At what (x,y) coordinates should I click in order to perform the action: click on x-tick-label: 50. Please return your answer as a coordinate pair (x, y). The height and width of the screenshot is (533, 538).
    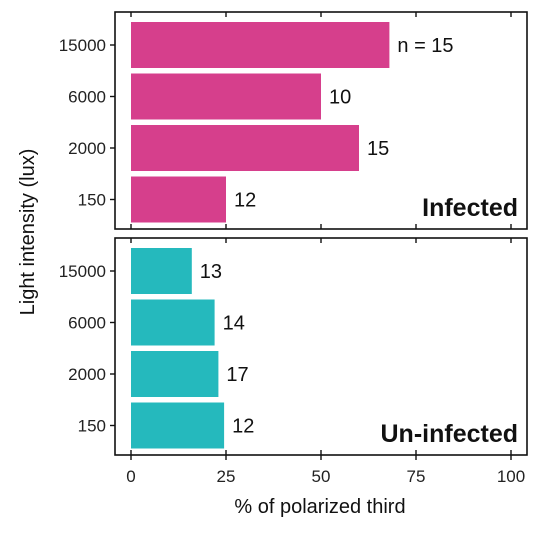
    Looking at the image, I should click on (321, 476).